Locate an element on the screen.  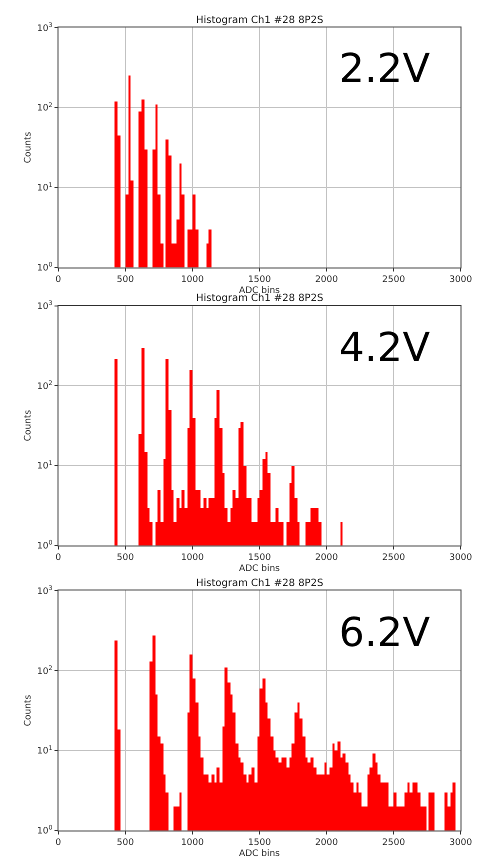
annotation: 2.2V is located at coordinates (385, 69).